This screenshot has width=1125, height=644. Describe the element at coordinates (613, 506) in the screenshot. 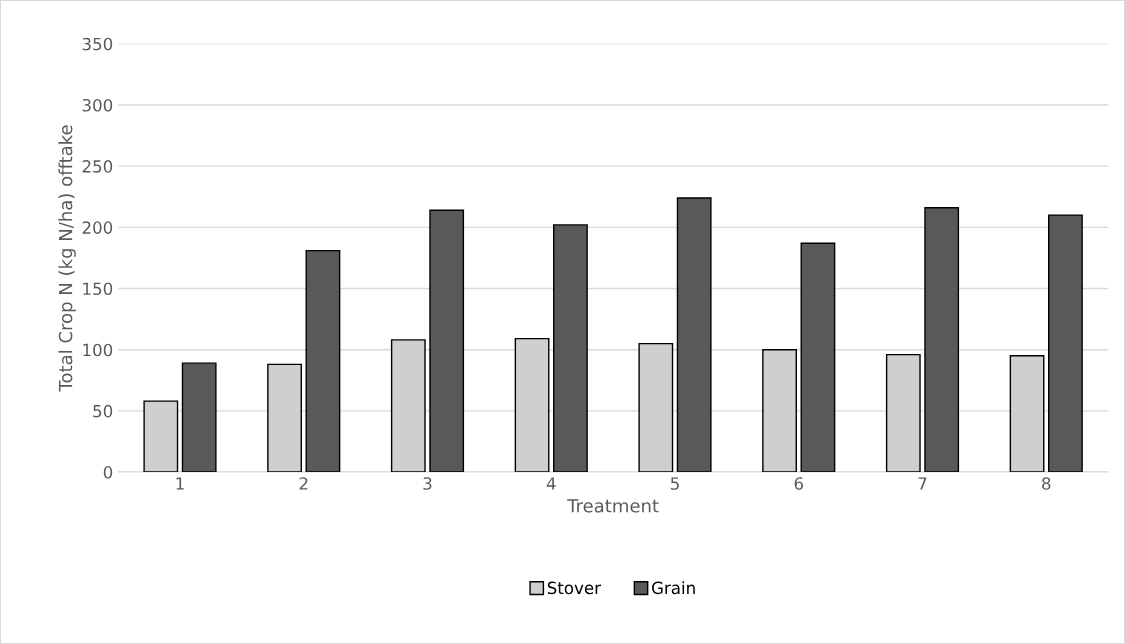

I see `x-axis-title: Treatment` at that location.